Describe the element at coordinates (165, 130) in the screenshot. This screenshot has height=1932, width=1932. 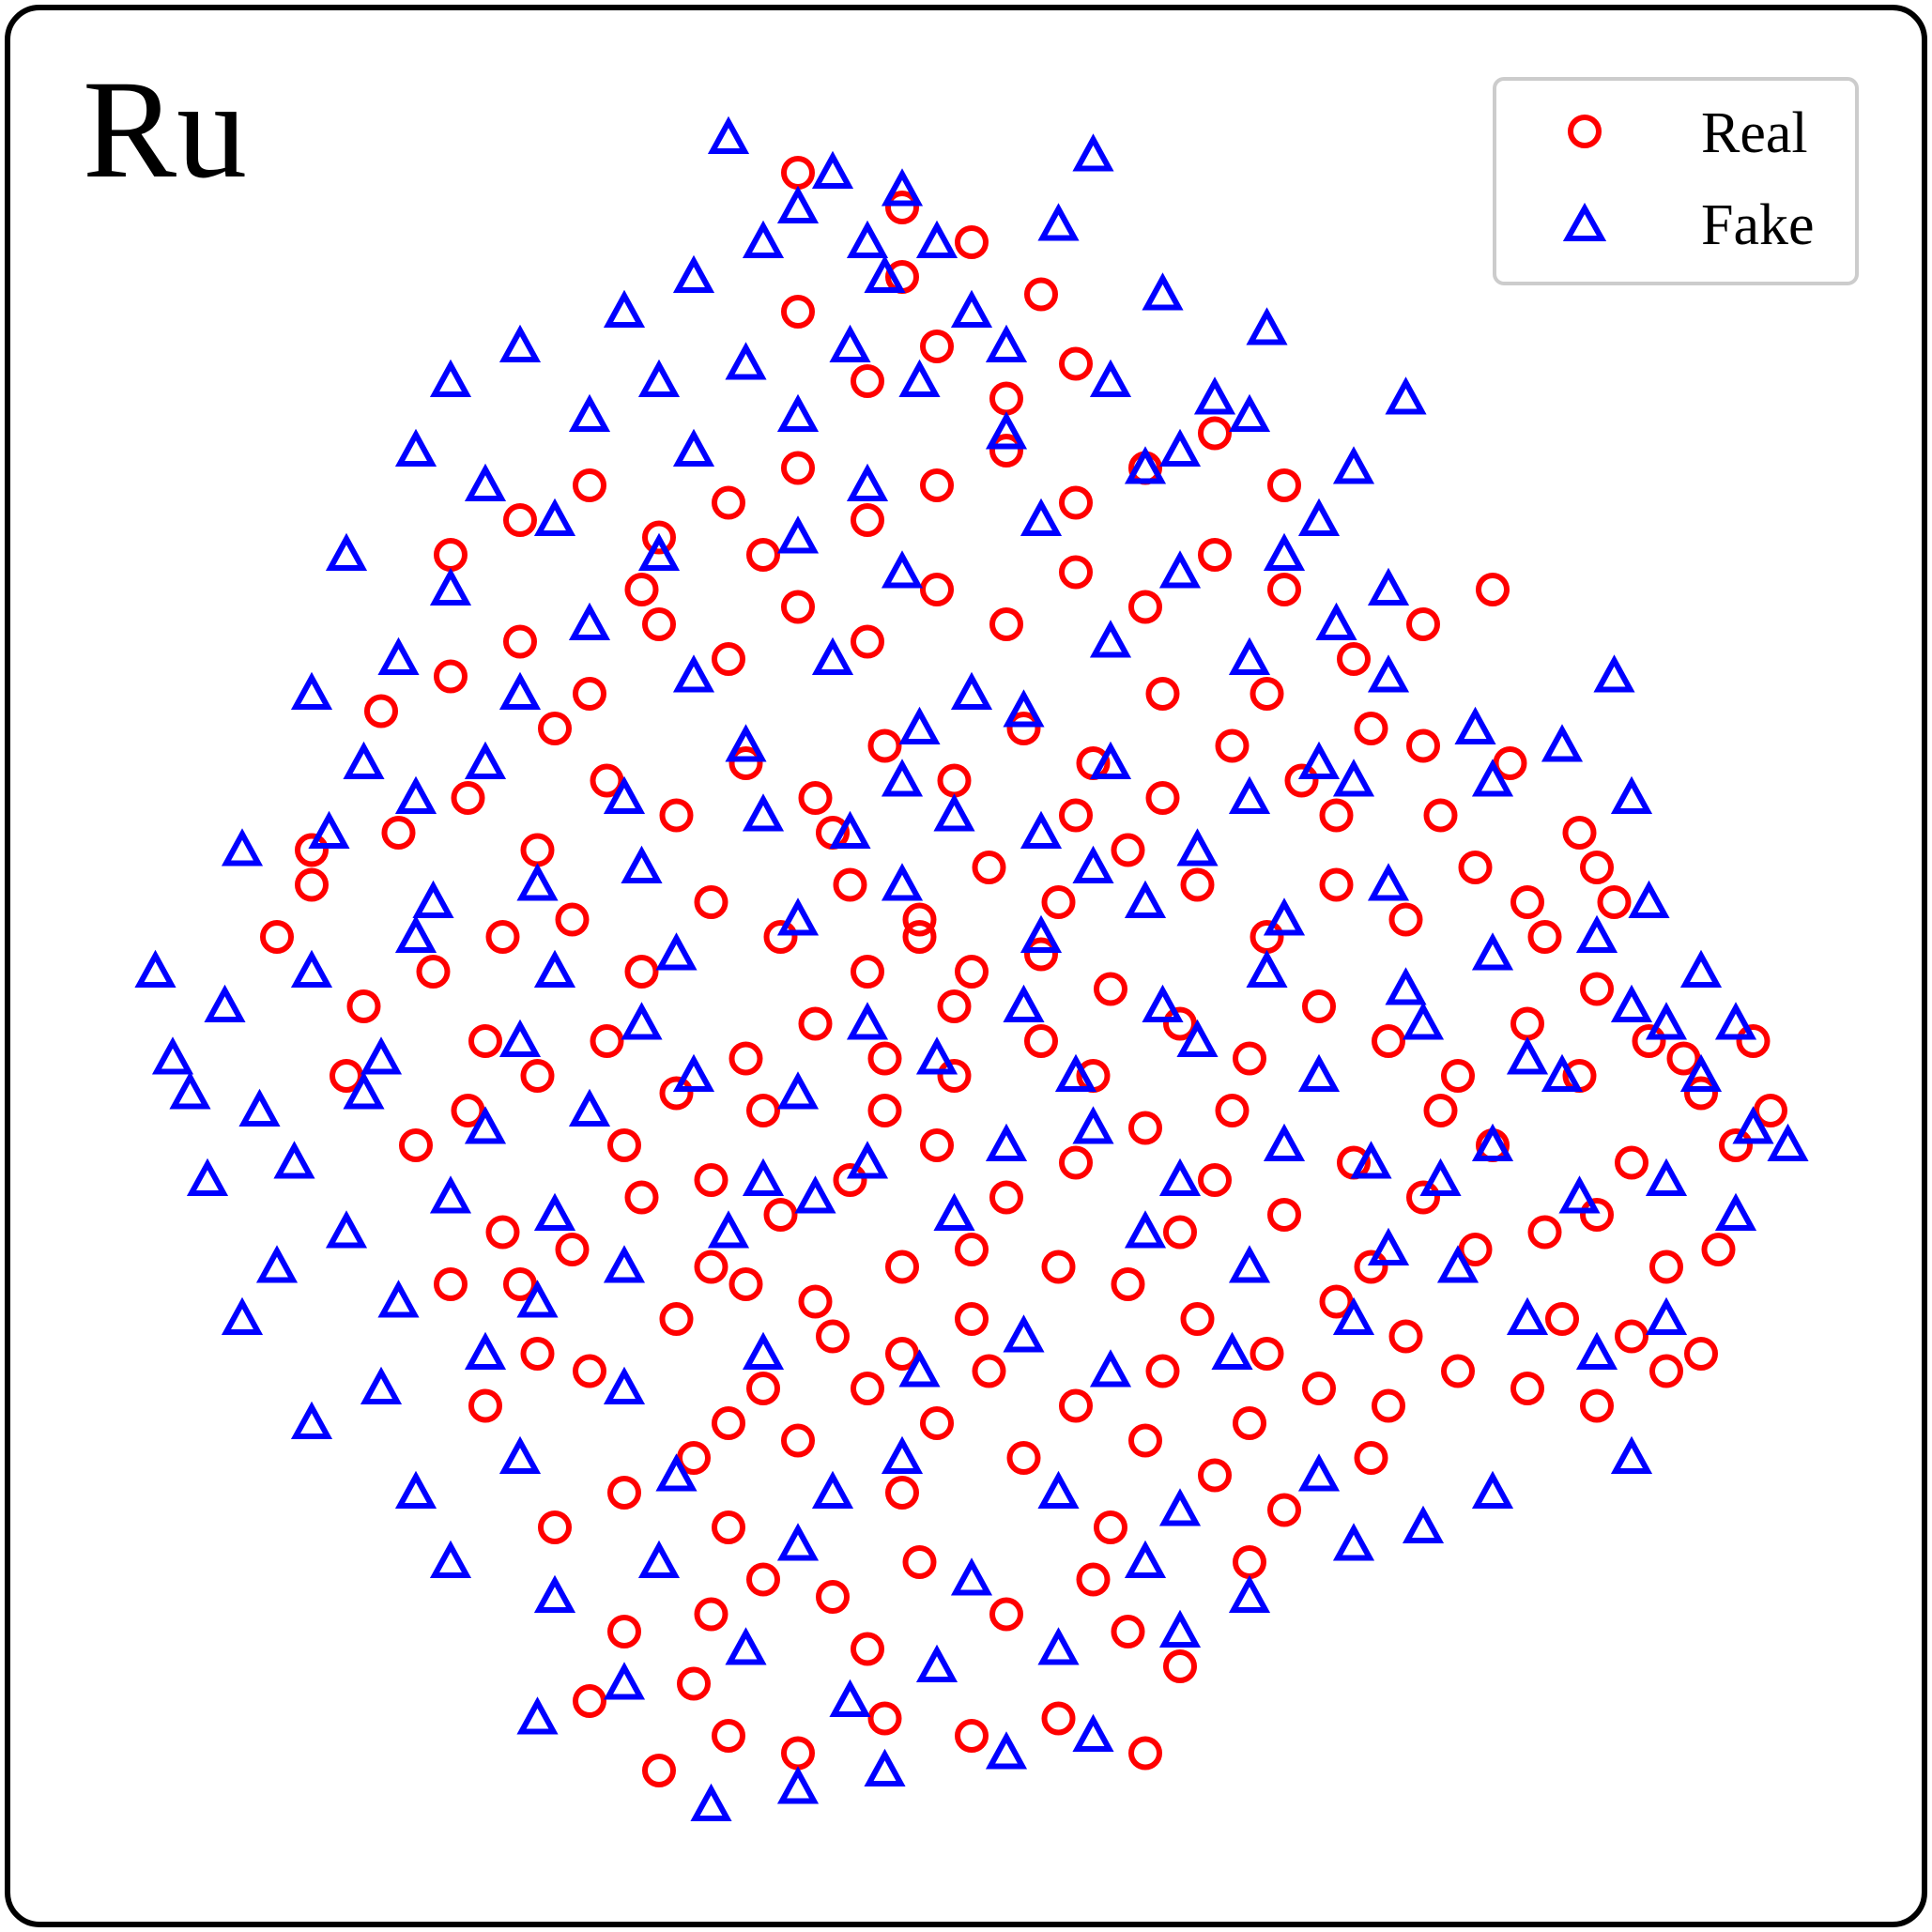
I see `panel-label: Ru` at that location.